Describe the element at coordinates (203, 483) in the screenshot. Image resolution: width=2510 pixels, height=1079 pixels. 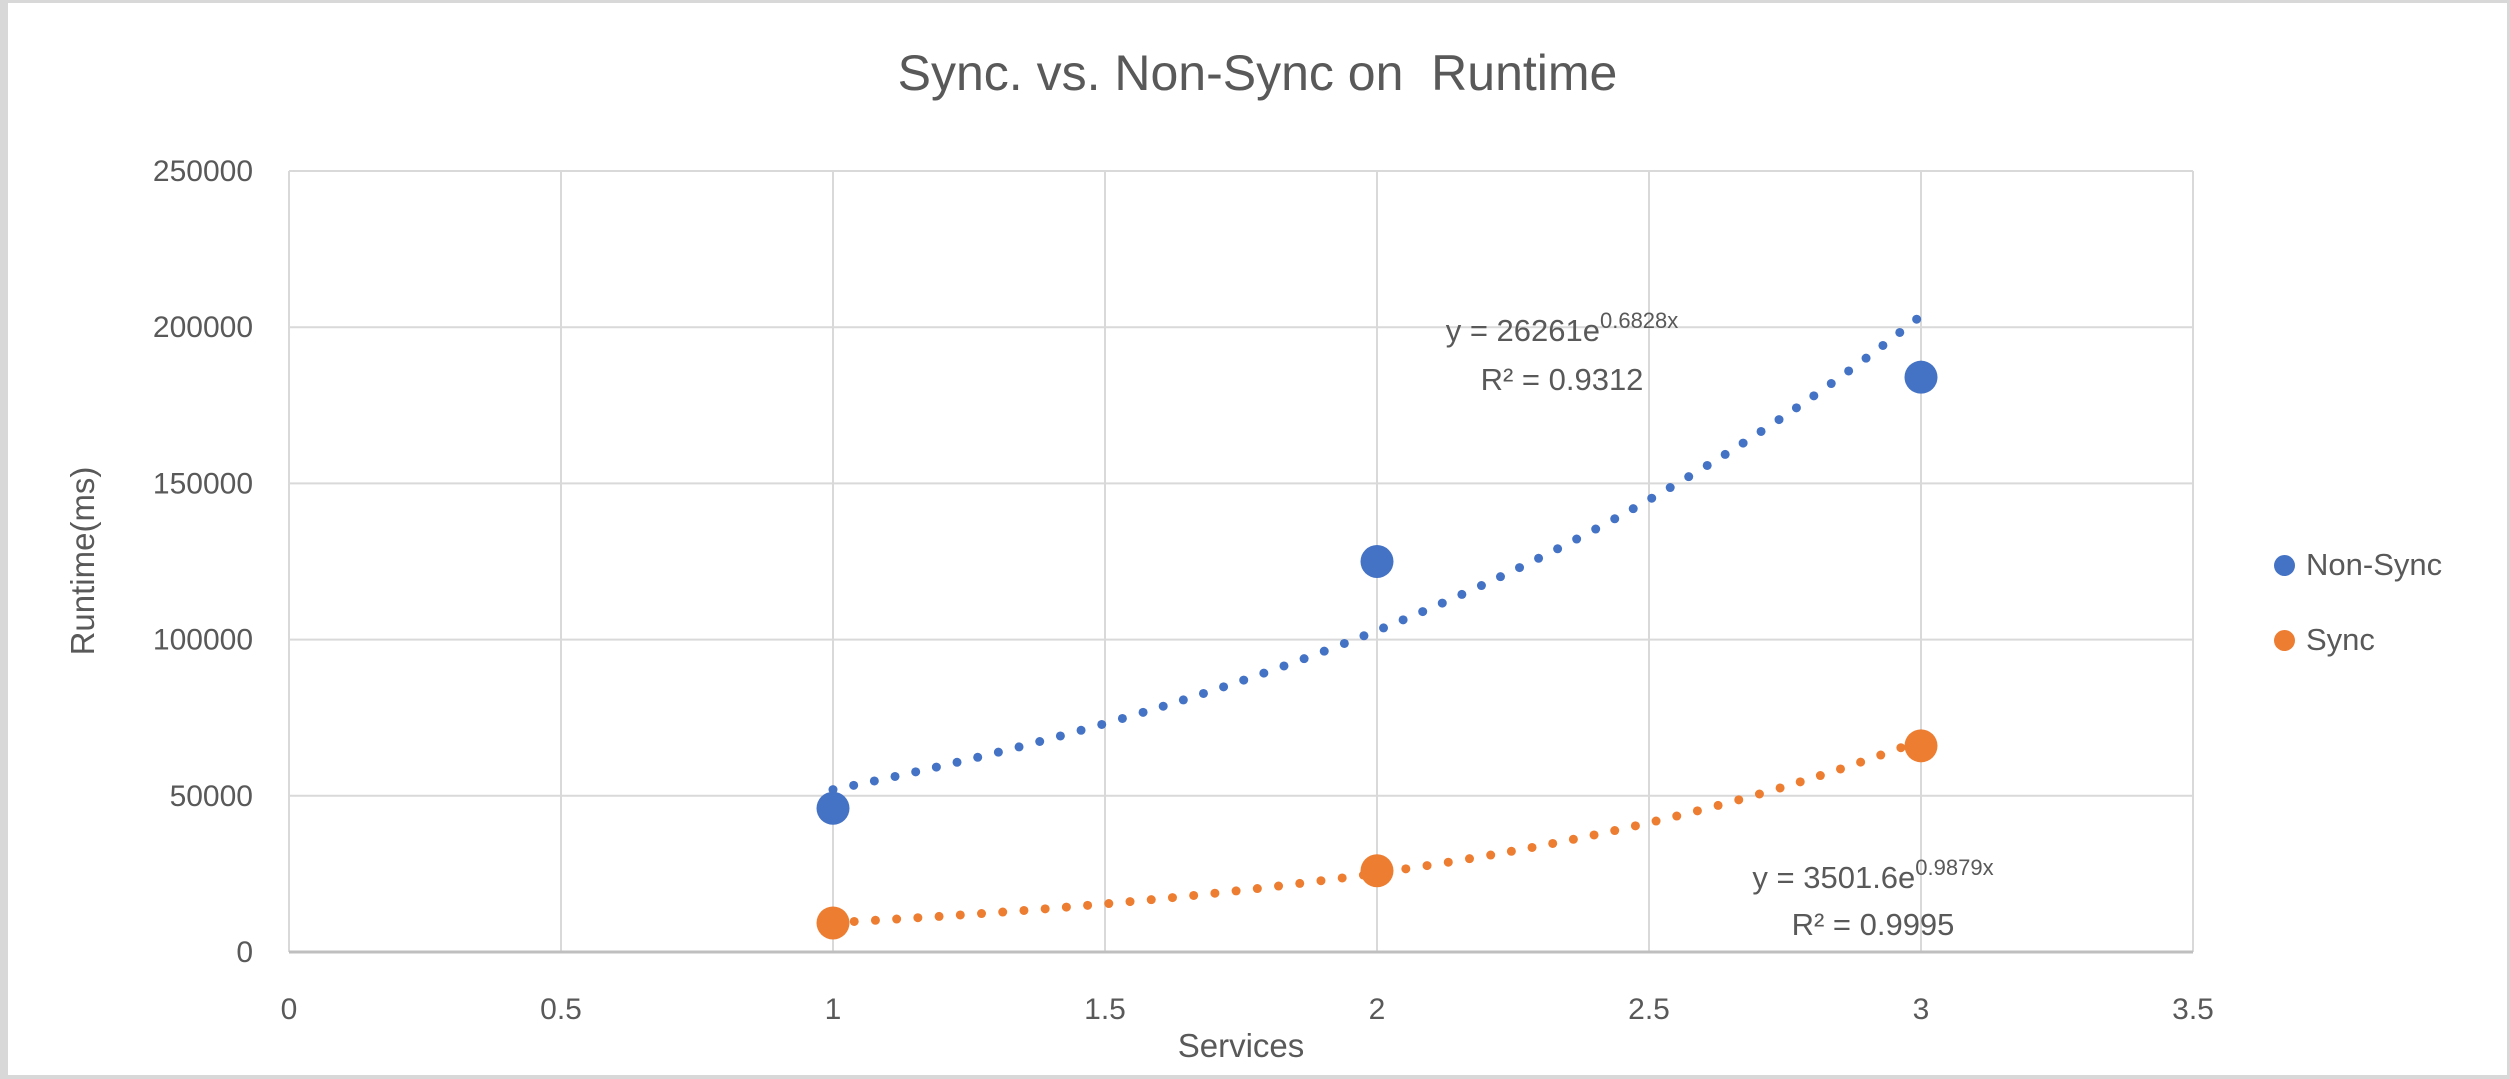
I see `y-tick-label: 150000` at that location.